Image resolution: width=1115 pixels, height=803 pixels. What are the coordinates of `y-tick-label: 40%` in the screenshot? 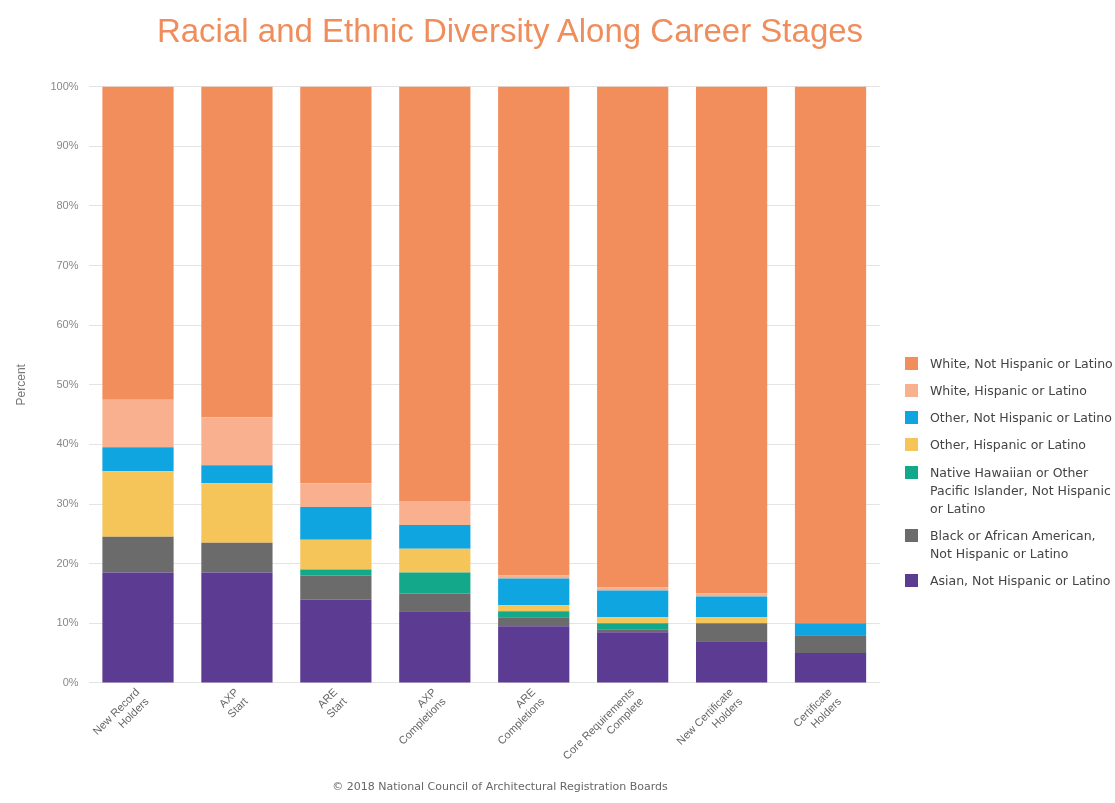 It's located at (67, 443).